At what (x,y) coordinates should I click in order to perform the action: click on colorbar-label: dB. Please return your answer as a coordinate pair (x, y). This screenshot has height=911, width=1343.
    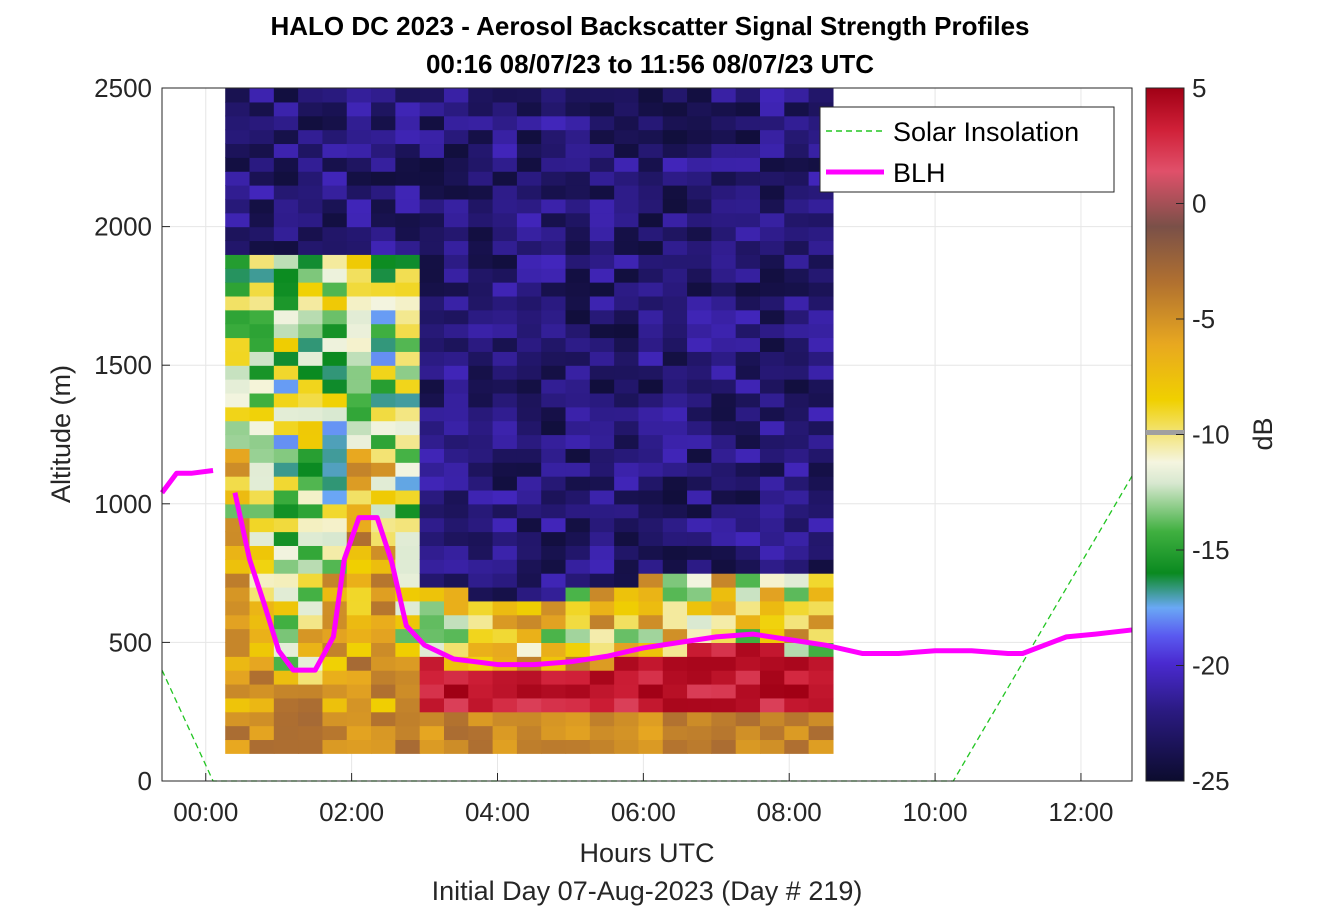
    Looking at the image, I should click on (1263, 433).